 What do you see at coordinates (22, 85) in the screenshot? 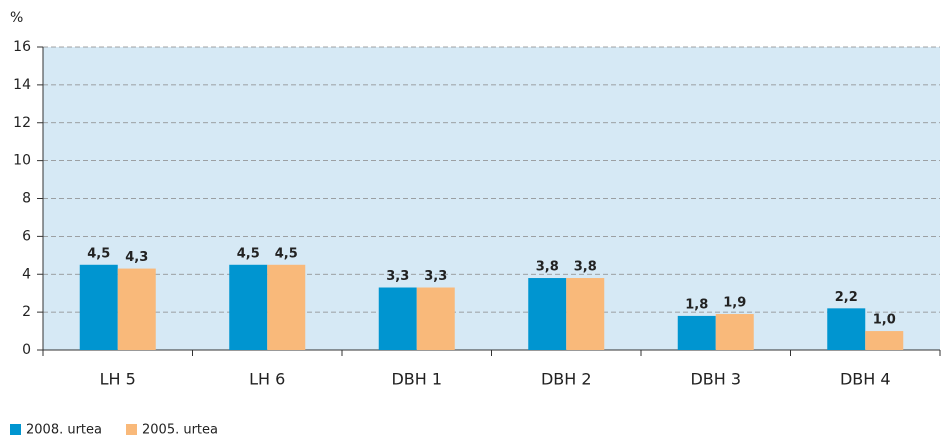
I see `y-tick-label: 14` at bounding box center [22, 85].